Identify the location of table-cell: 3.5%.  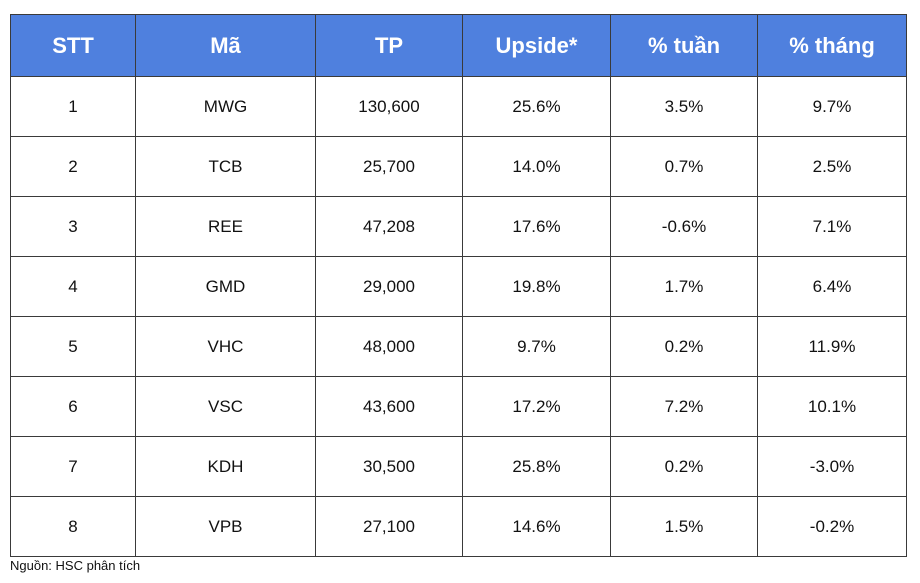
(684, 106).